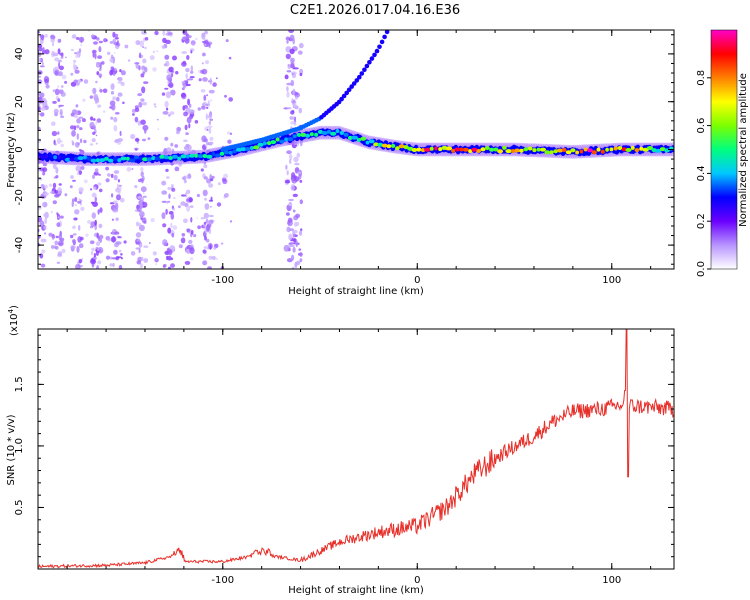 The width and height of the screenshot is (750, 600). What do you see at coordinates (19, 508) in the screenshot?
I see `y-tick-label: 0.5` at bounding box center [19, 508].